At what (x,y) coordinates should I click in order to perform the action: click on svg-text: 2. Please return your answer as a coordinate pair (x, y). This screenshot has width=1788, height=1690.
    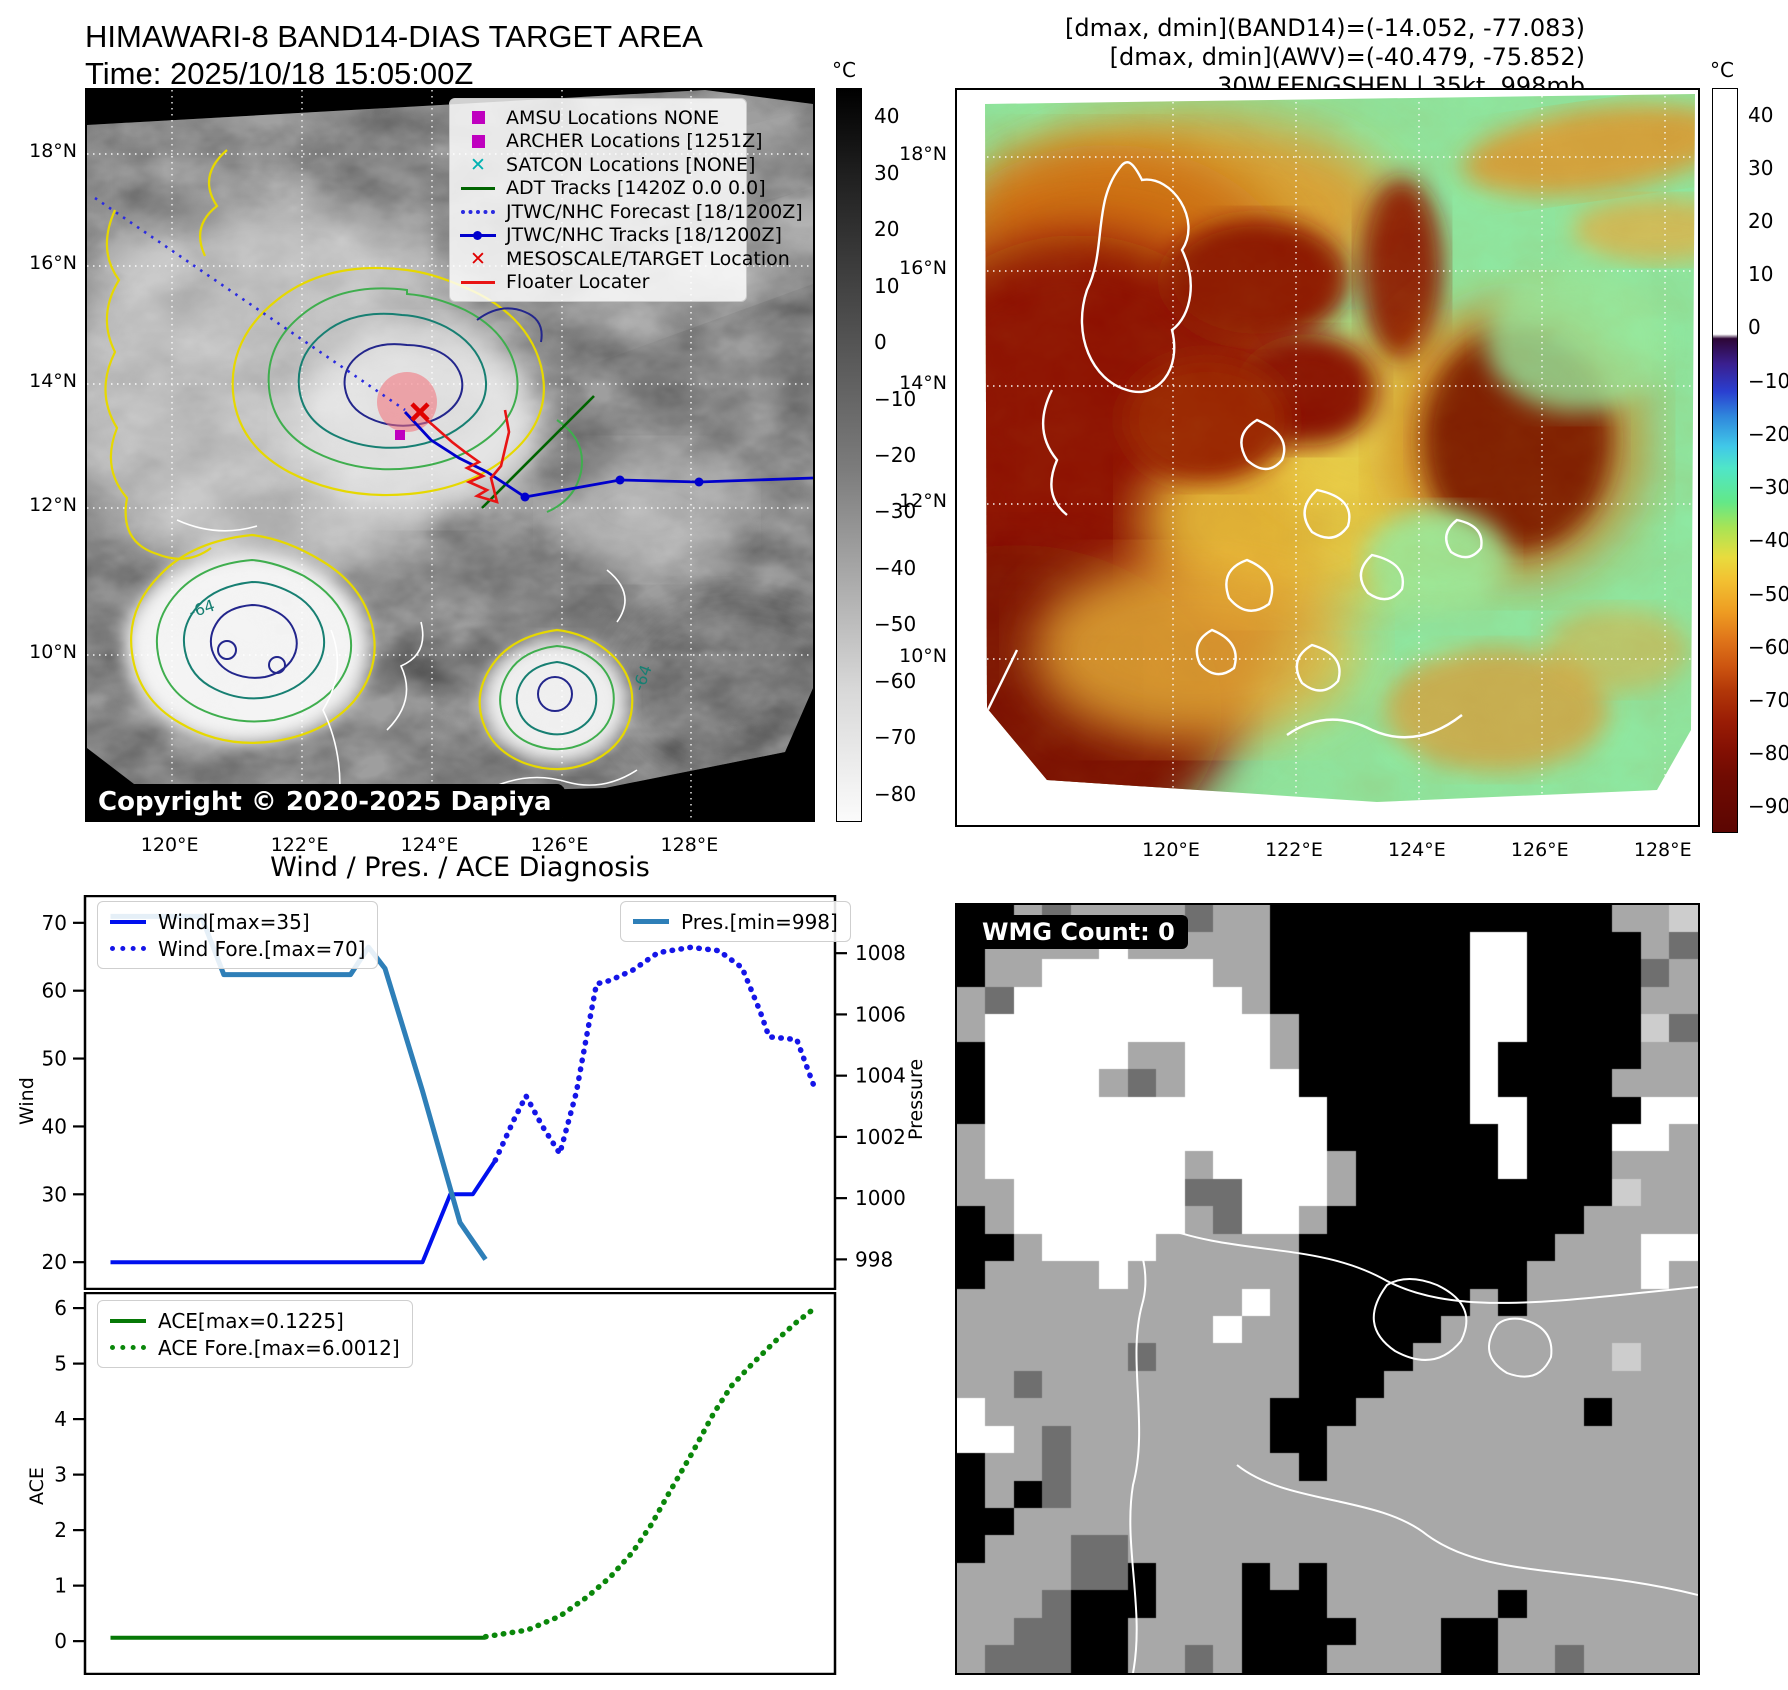
    Looking at the image, I should click on (60, 1530).